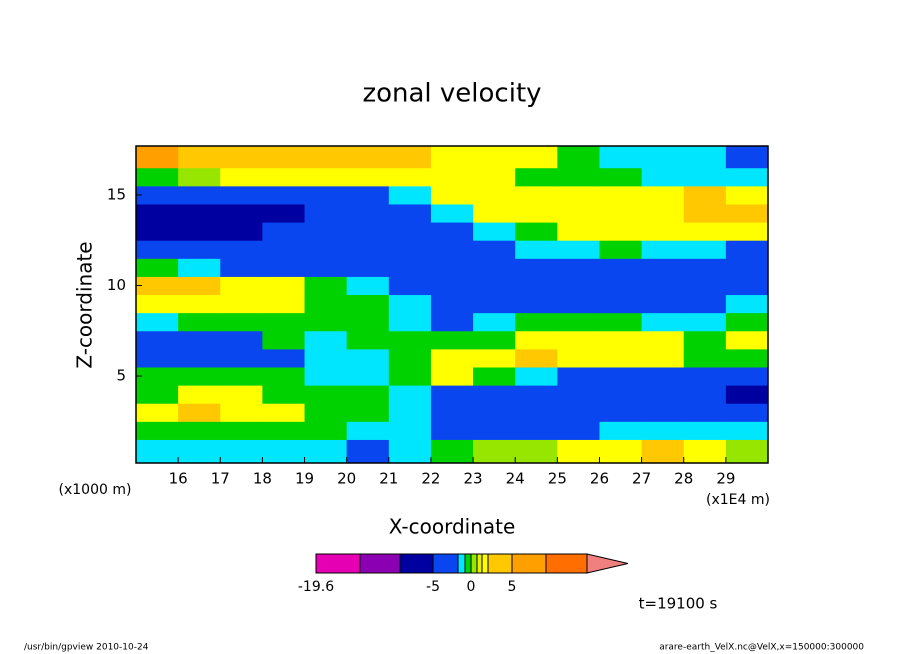  Describe the element at coordinates (433, 587) in the screenshot. I see `colorbar-tick-label: -5` at that location.